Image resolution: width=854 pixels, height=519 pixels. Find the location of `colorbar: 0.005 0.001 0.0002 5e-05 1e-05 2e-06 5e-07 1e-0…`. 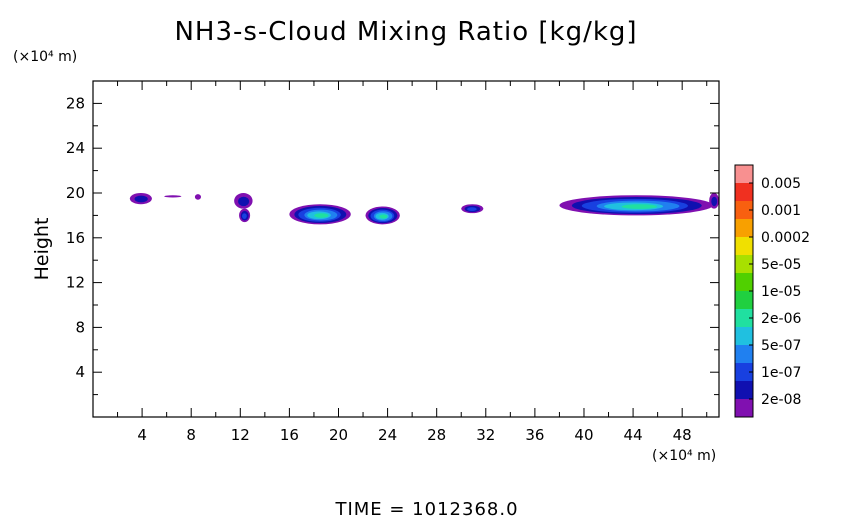

colorbar: 0.005 0.001 0.0002 5e-05 1e-05 2e-06 5e-07 1e-0… is located at coordinates (772, 291).